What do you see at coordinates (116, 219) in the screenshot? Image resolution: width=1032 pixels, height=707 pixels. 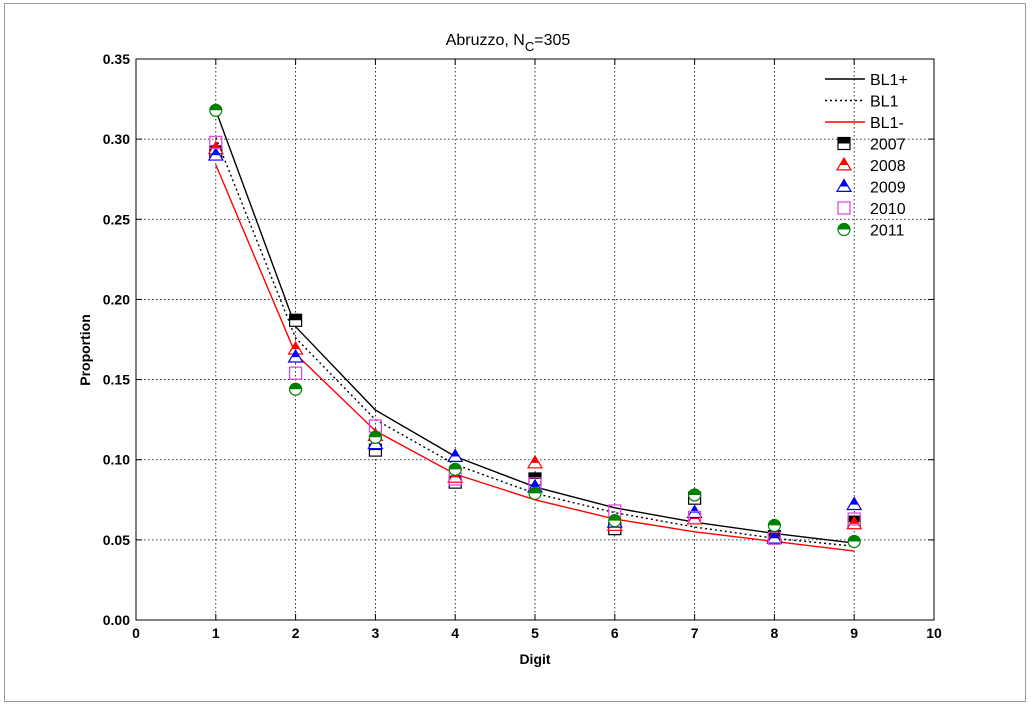 I see `y-tick-label: 0.25` at bounding box center [116, 219].